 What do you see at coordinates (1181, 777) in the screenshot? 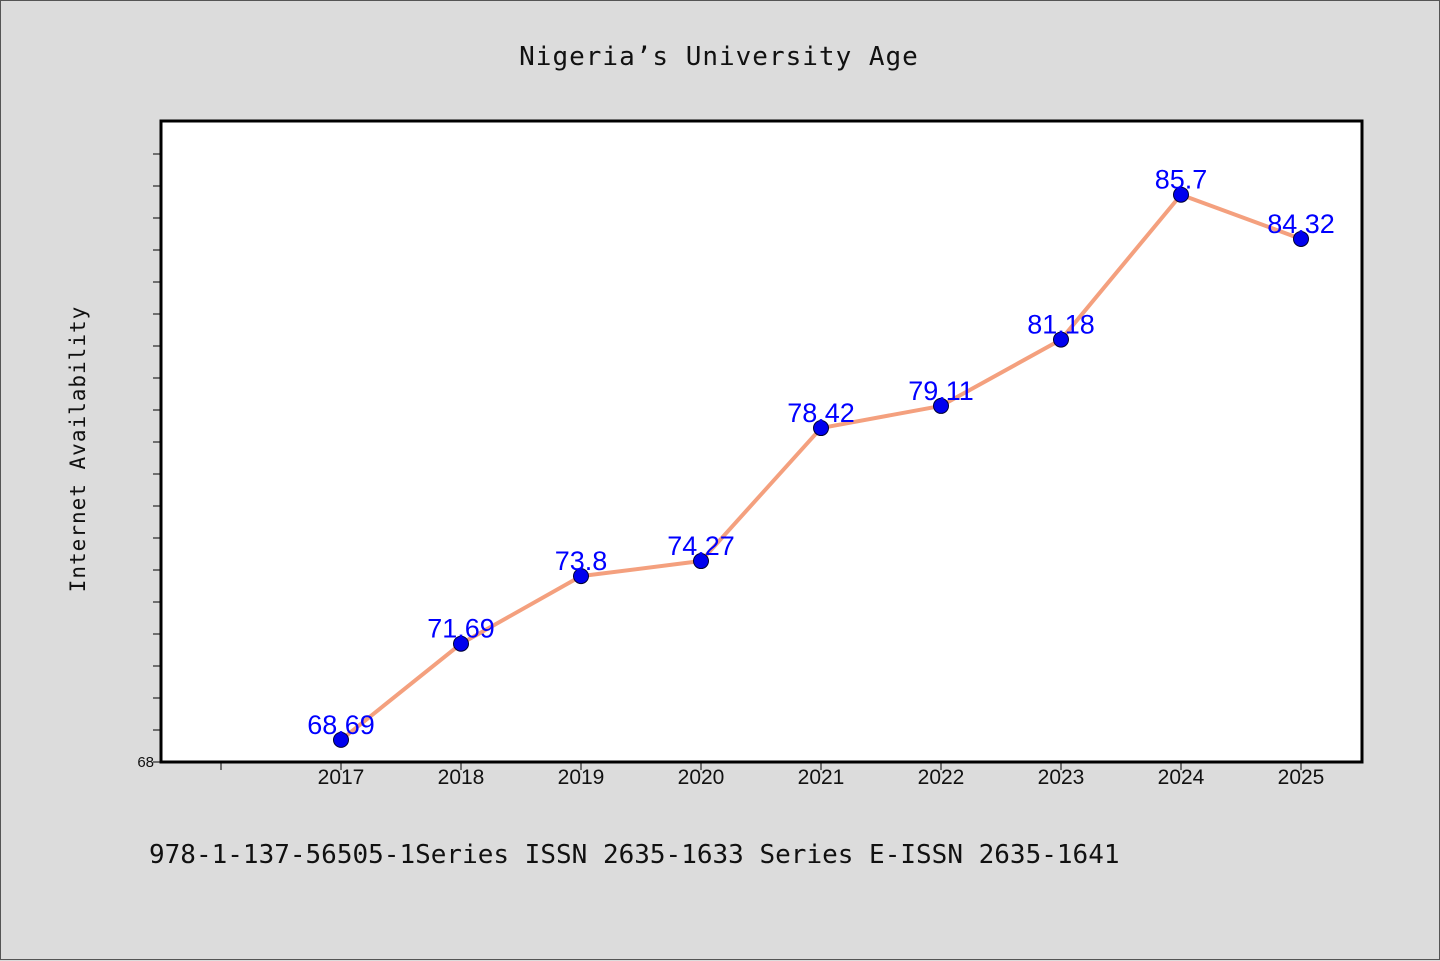
I see `x-tick-label: 2024` at bounding box center [1181, 777].